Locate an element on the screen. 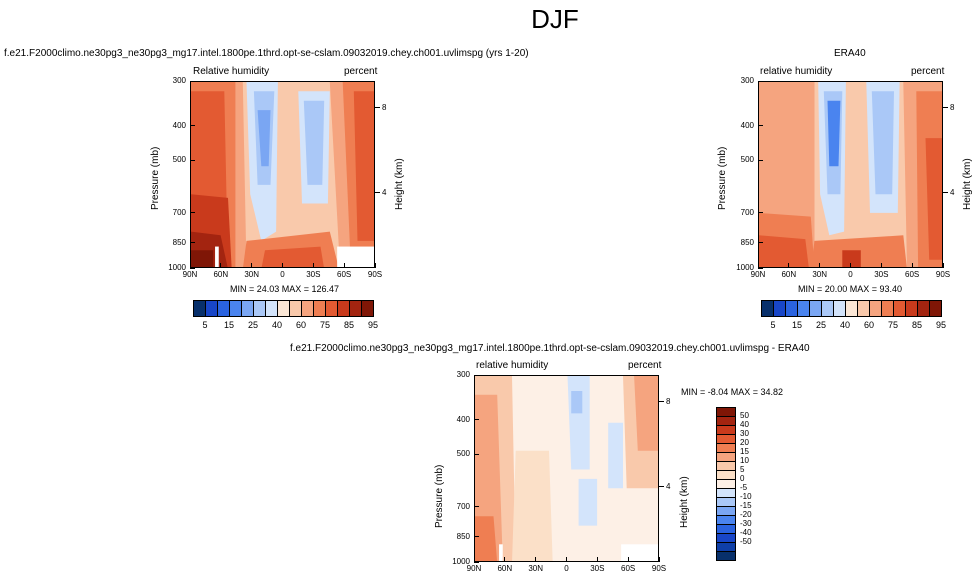  diff-x-tick-label: 30S is located at coordinates (597, 568).